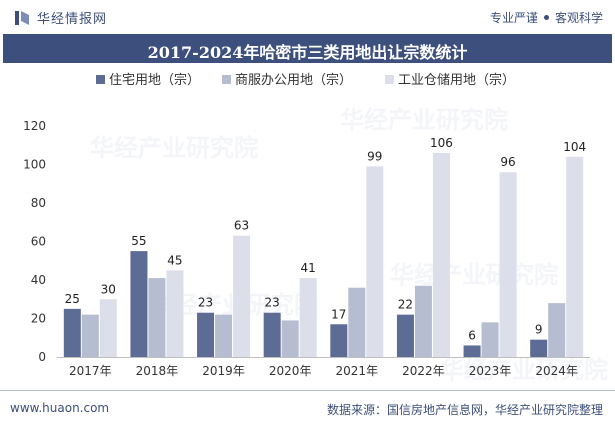 The width and height of the screenshot is (615, 428). Describe the element at coordinates (307, 52) in the screenshot. I see `chart-title: 2017-2024年哈密市三类用地出让宗数统计` at that location.